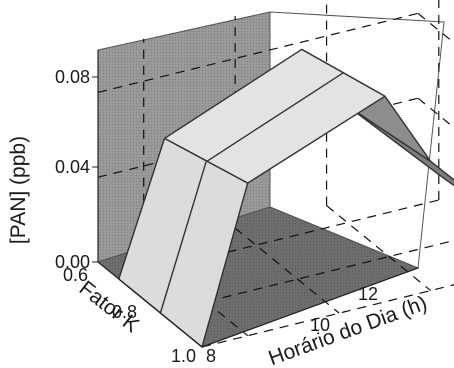 This screenshot has height=368, width=454. I want to click on y-tick-label: 0.6, so click(75, 275).